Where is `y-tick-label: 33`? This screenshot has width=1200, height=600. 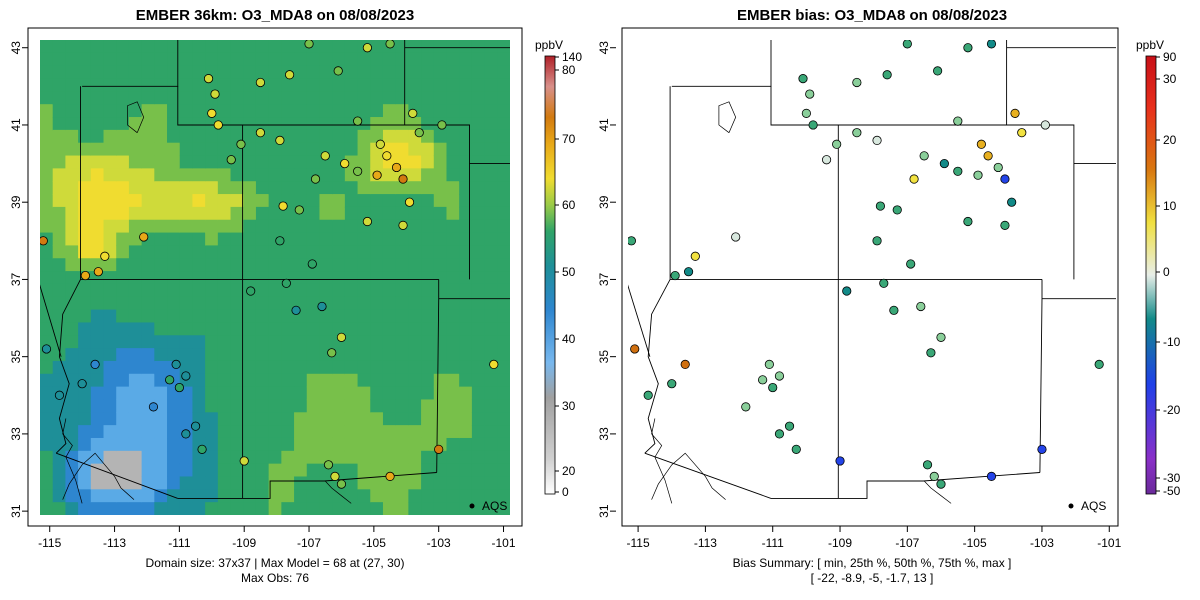
y-tick-label: 33 is located at coordinates (16, 434).